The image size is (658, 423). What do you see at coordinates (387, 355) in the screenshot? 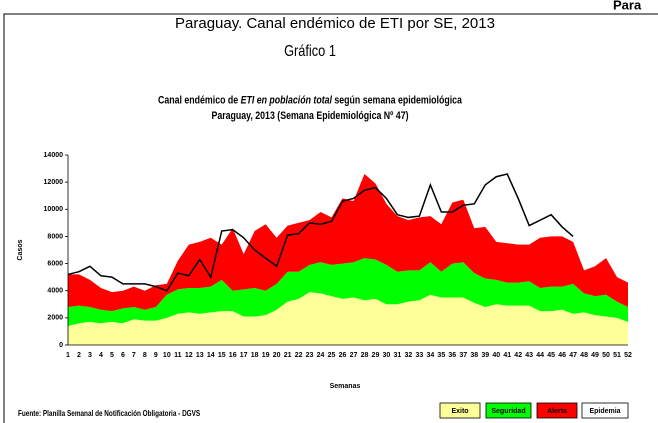
I see `x-tick-label: 30` at bounding box center [387, 355].